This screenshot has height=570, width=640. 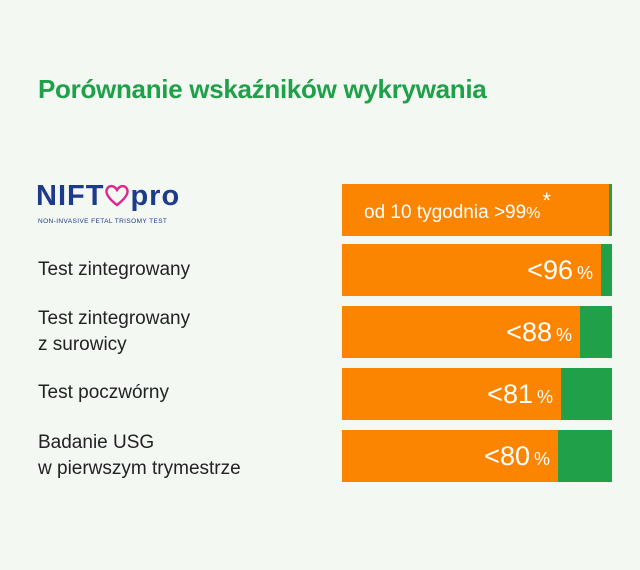 What do you see at coordinates (96, 442) in the screenshot?
I see `row-label-line: Badanie USG` at bounding box center [96, 442].